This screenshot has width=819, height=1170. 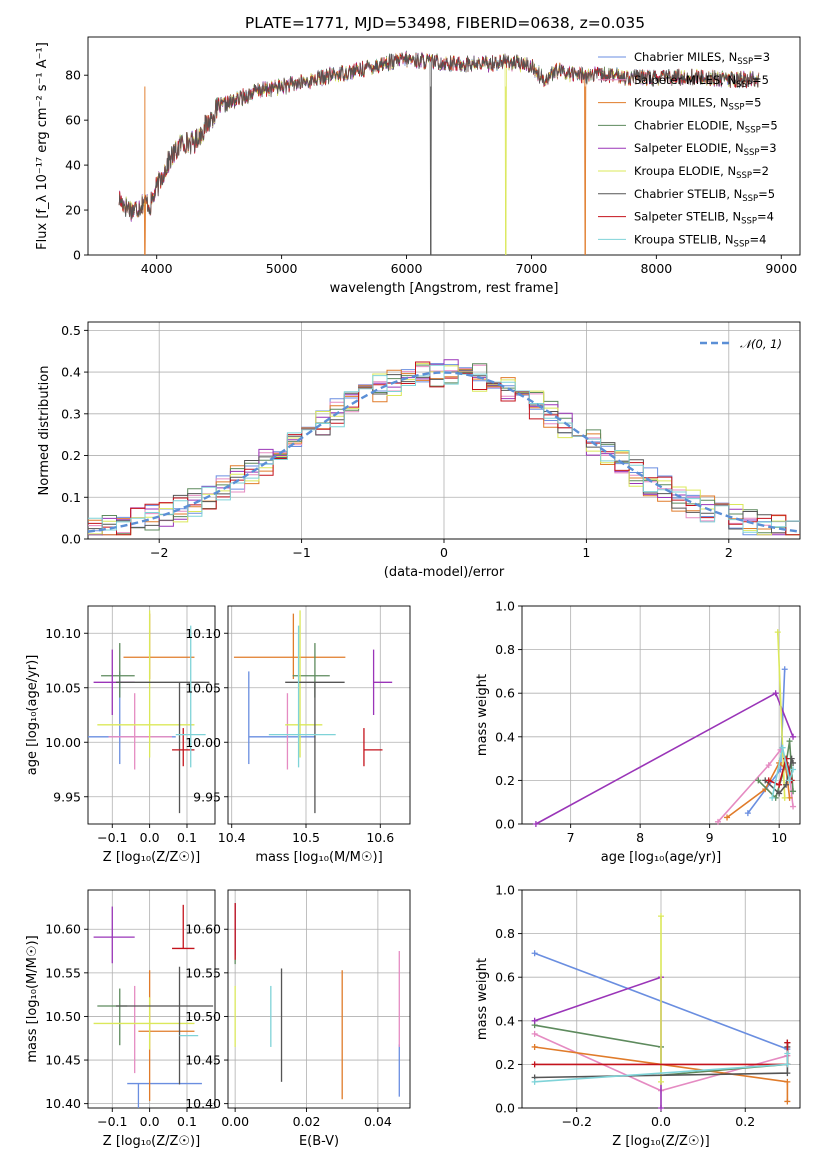 What do you see at coordinates (73, 165) in the screenshot?
I see `y-tick-label: 40` at bounding box center [73, 165].